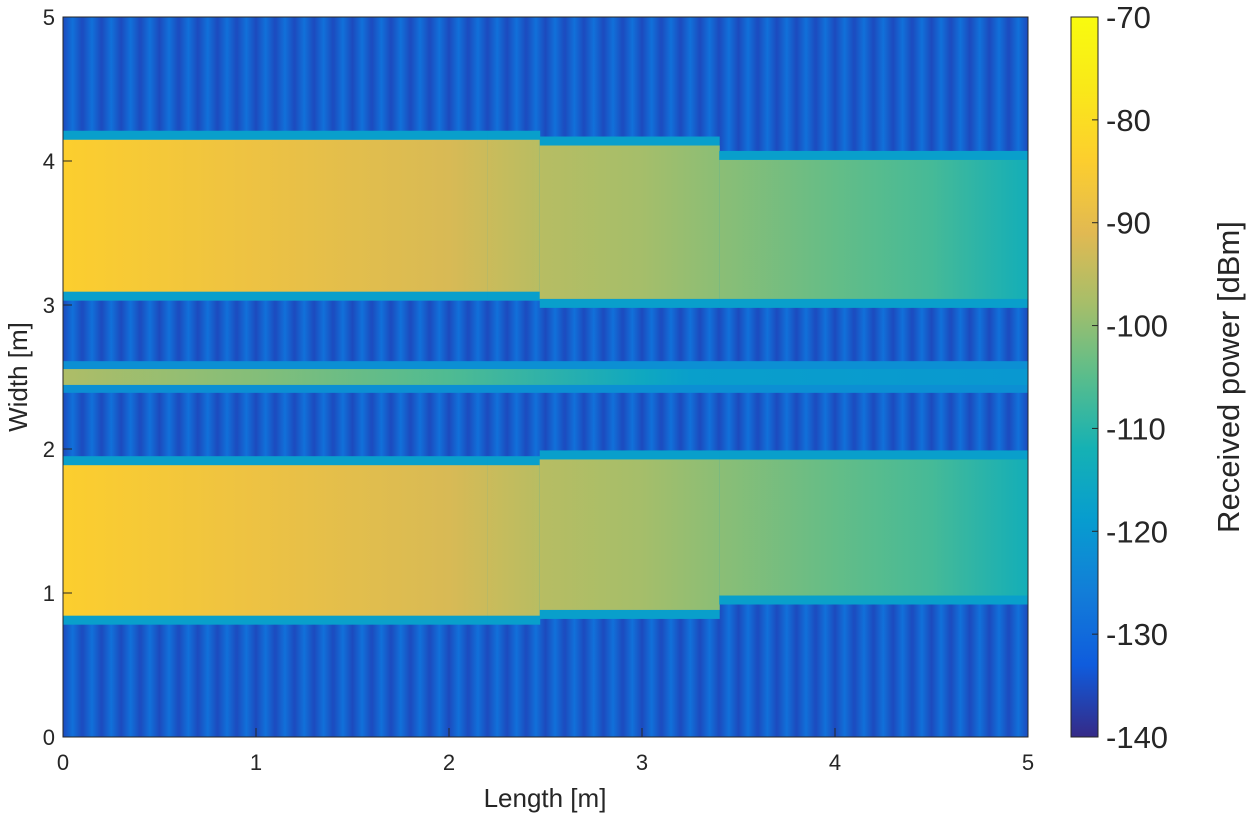  I want to click on colorbar-tick-label: -70, so click(1128, 17).